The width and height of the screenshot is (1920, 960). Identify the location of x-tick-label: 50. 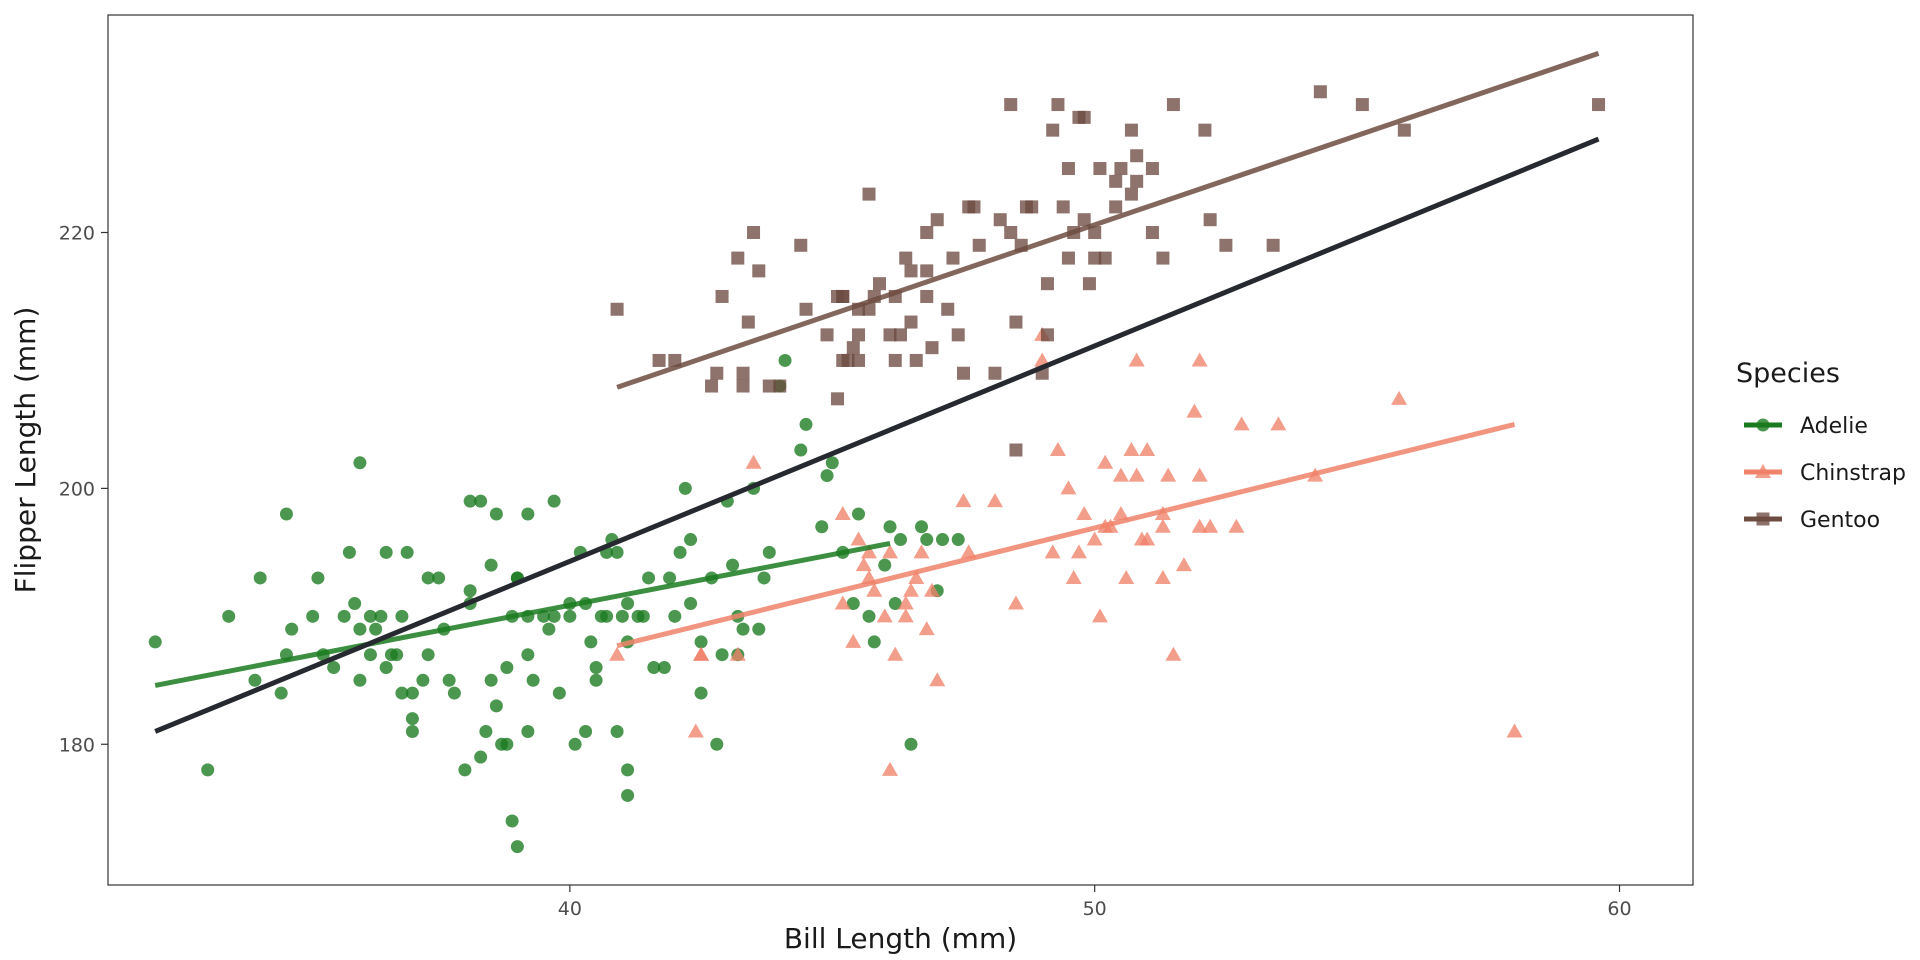
(1095, 909).